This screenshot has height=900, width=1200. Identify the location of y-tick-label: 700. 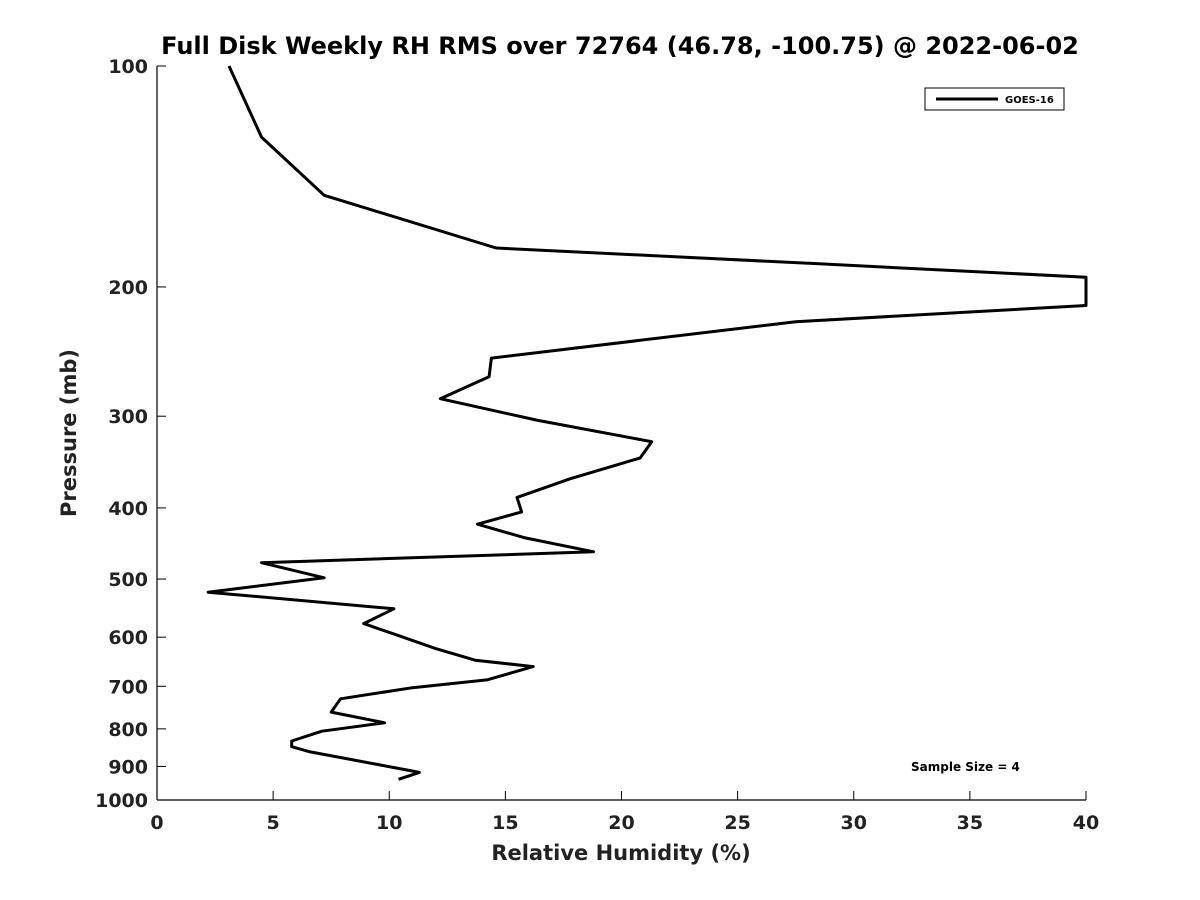
(128, 687).